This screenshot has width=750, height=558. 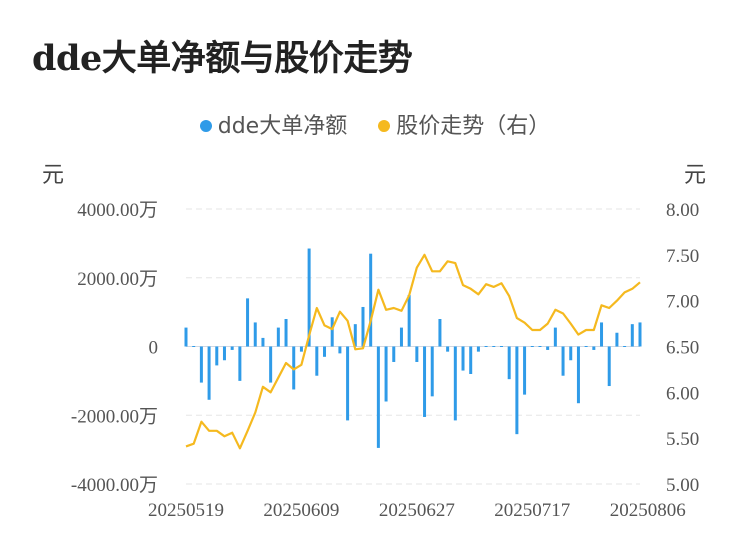 I want to click on legend-item-price: 股价走势（右）, so click(x=464, y=124).